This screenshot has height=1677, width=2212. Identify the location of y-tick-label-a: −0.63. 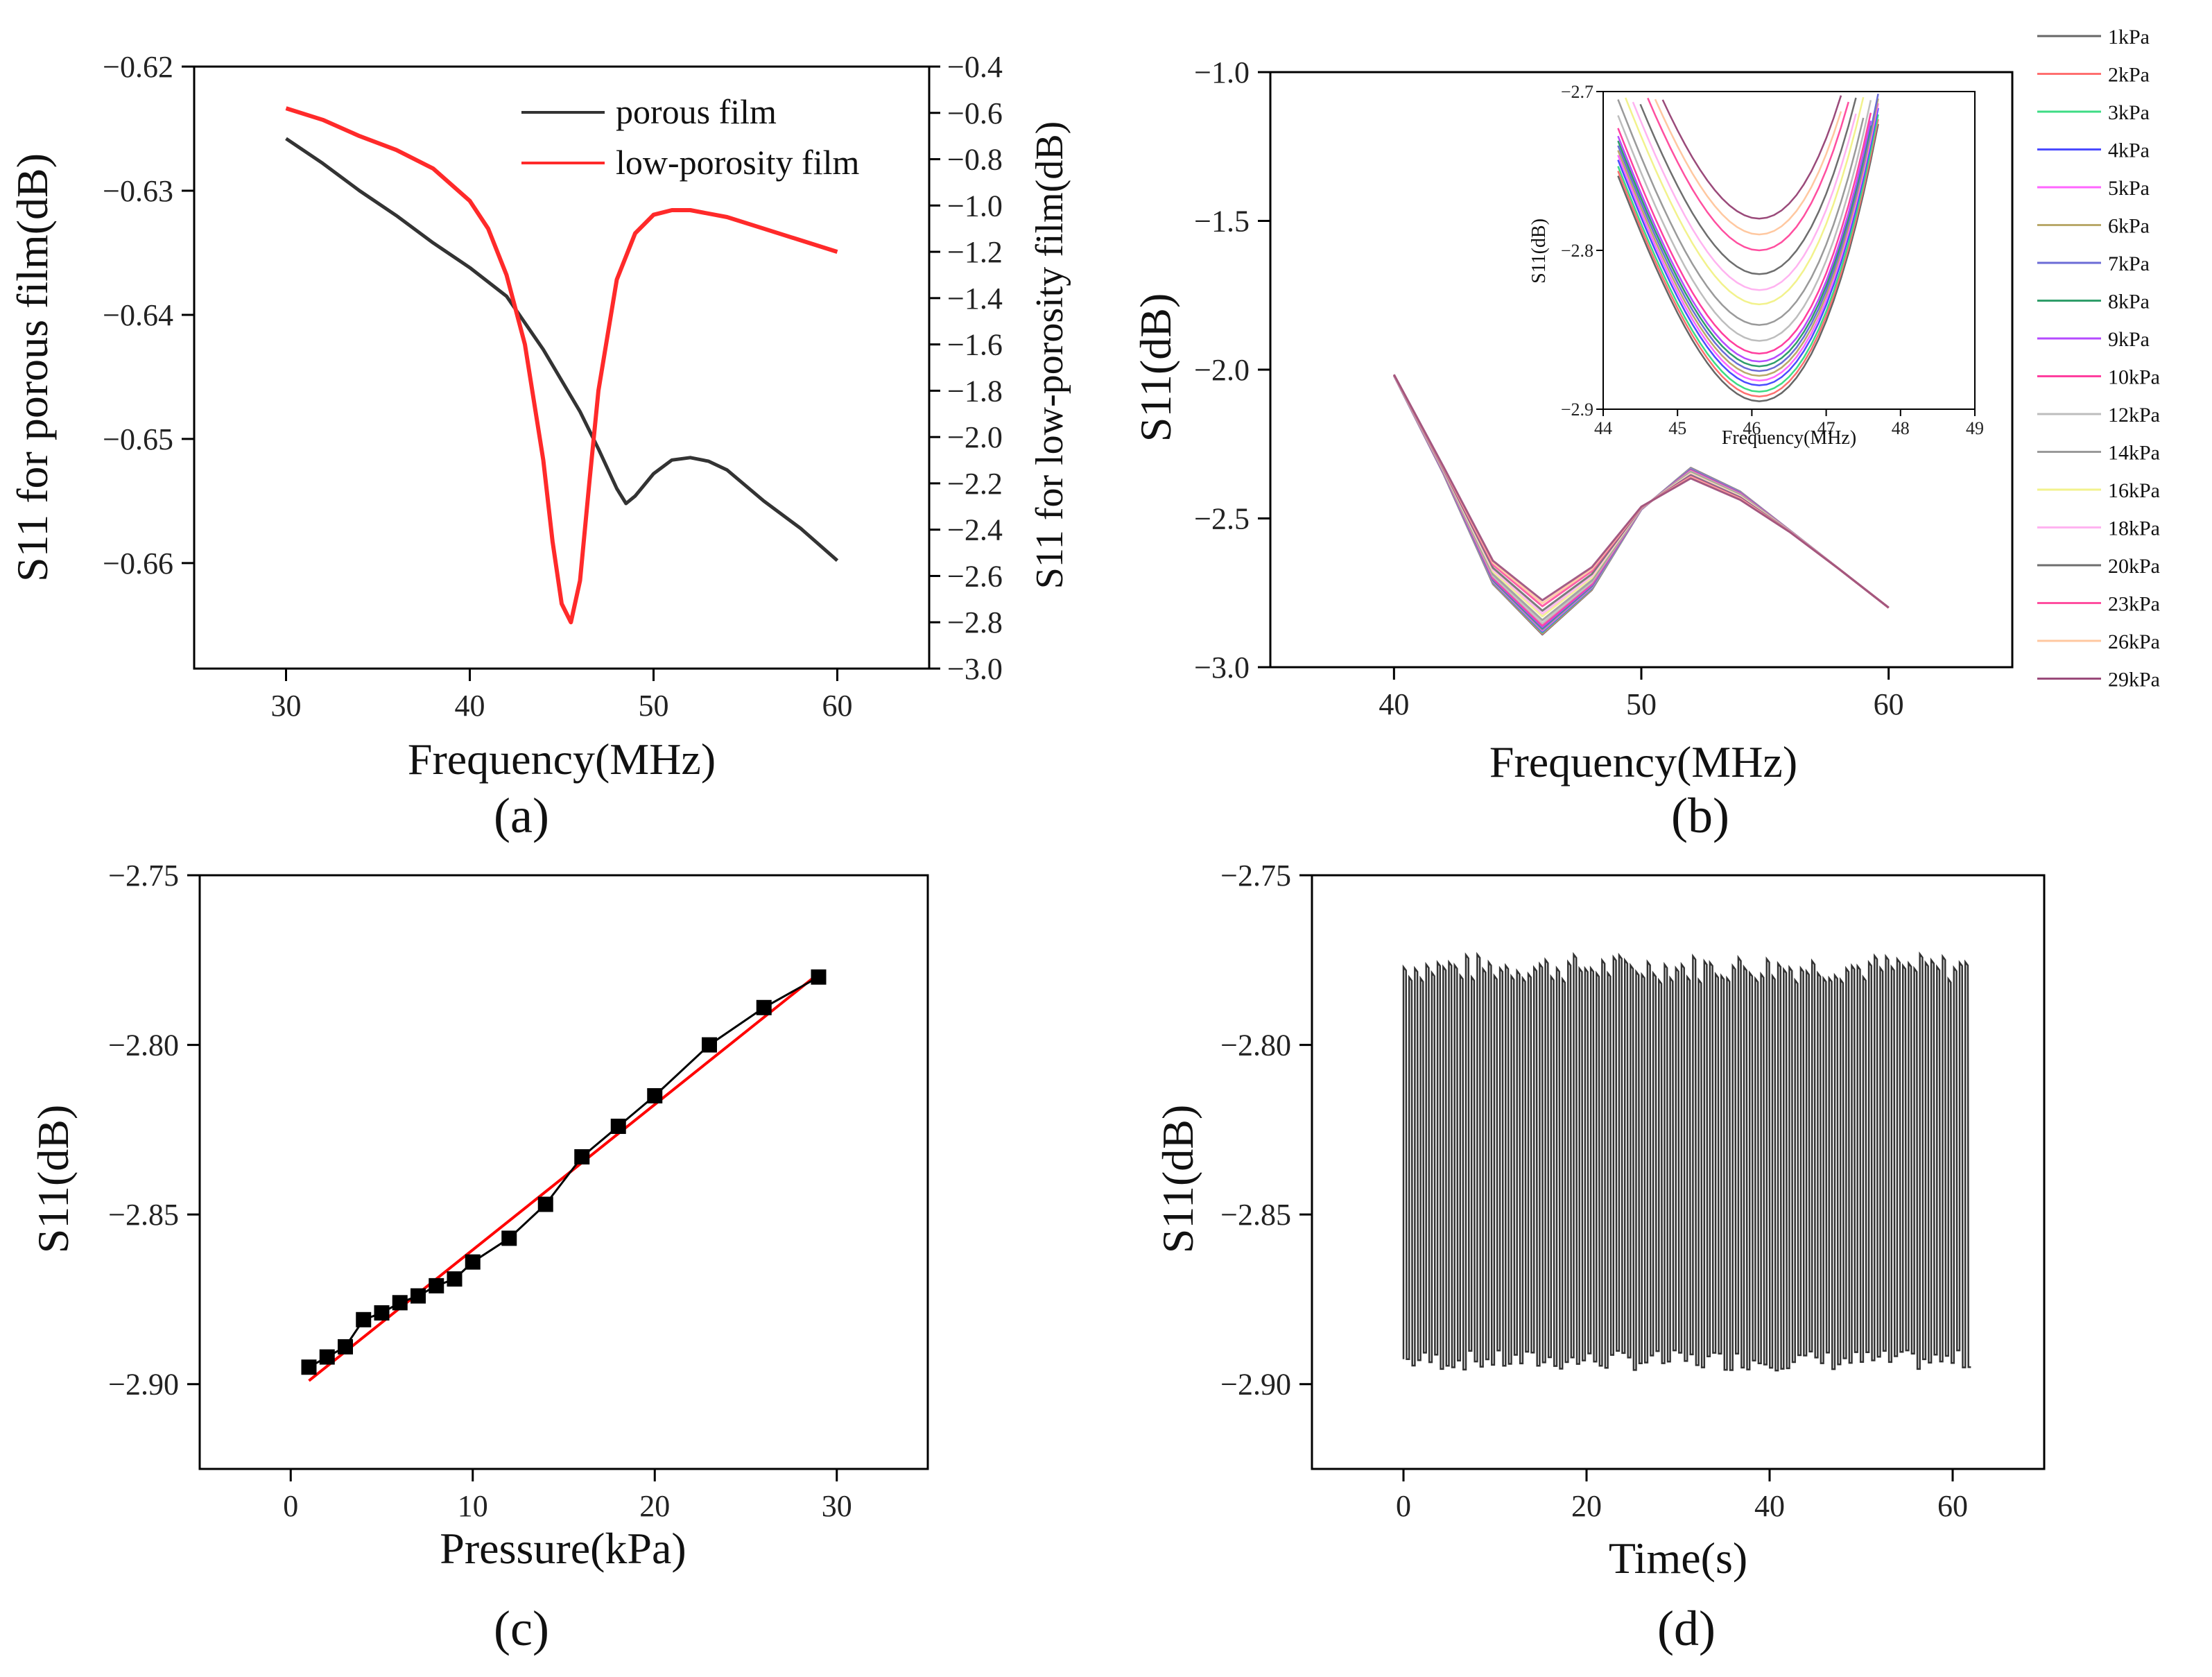
(138, 191).